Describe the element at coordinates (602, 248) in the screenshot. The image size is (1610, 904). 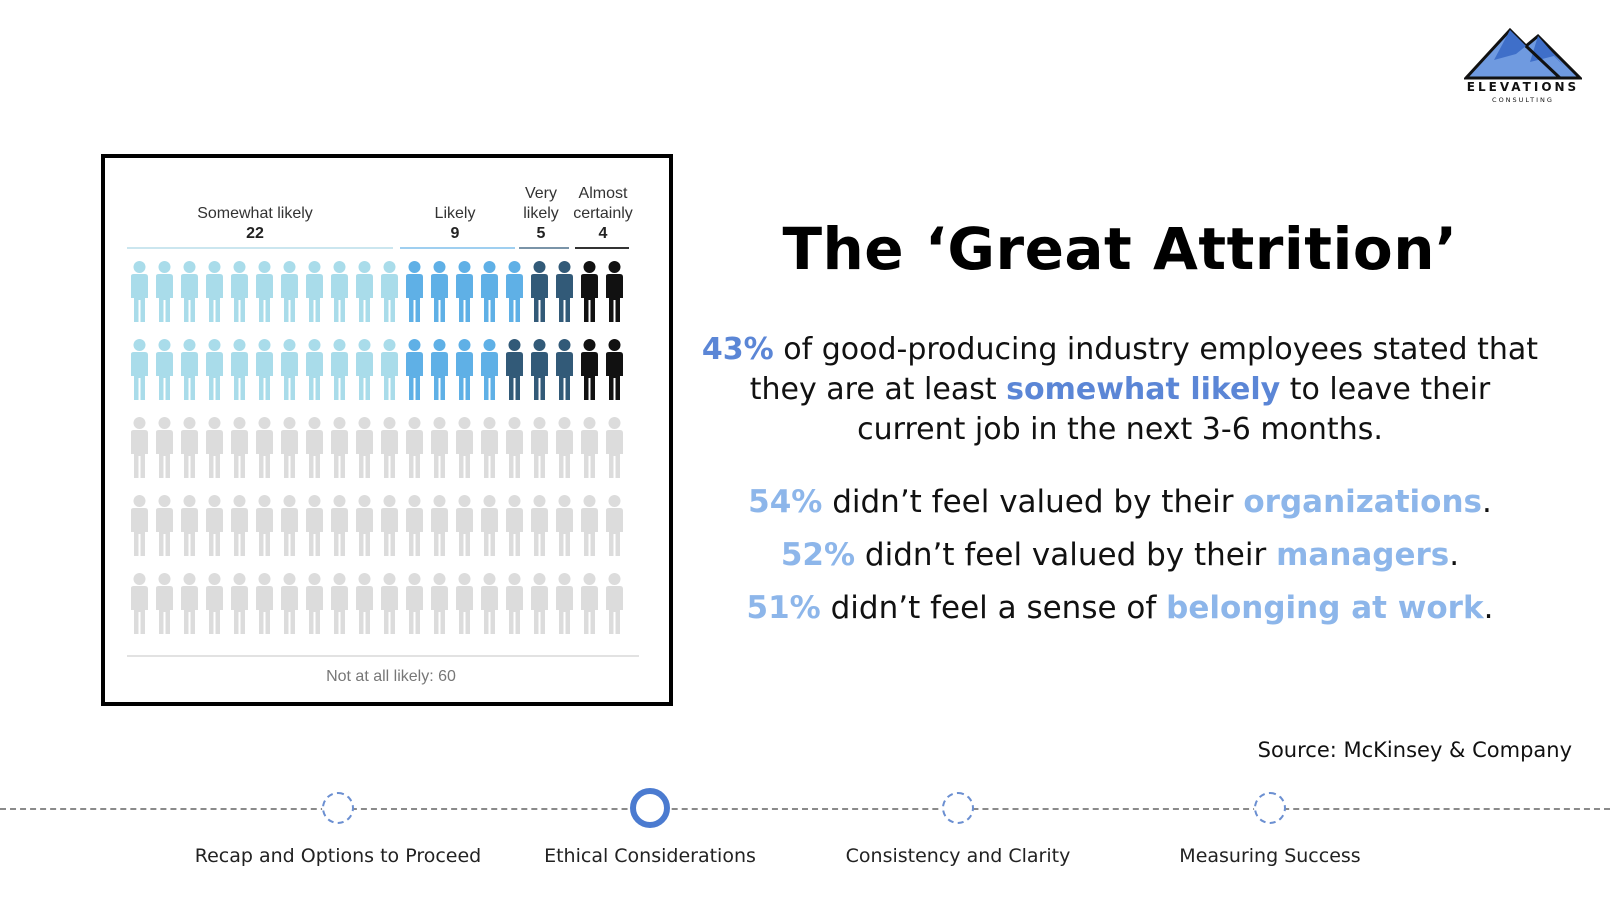
I see `category-underline-almost-certainly` at that location.